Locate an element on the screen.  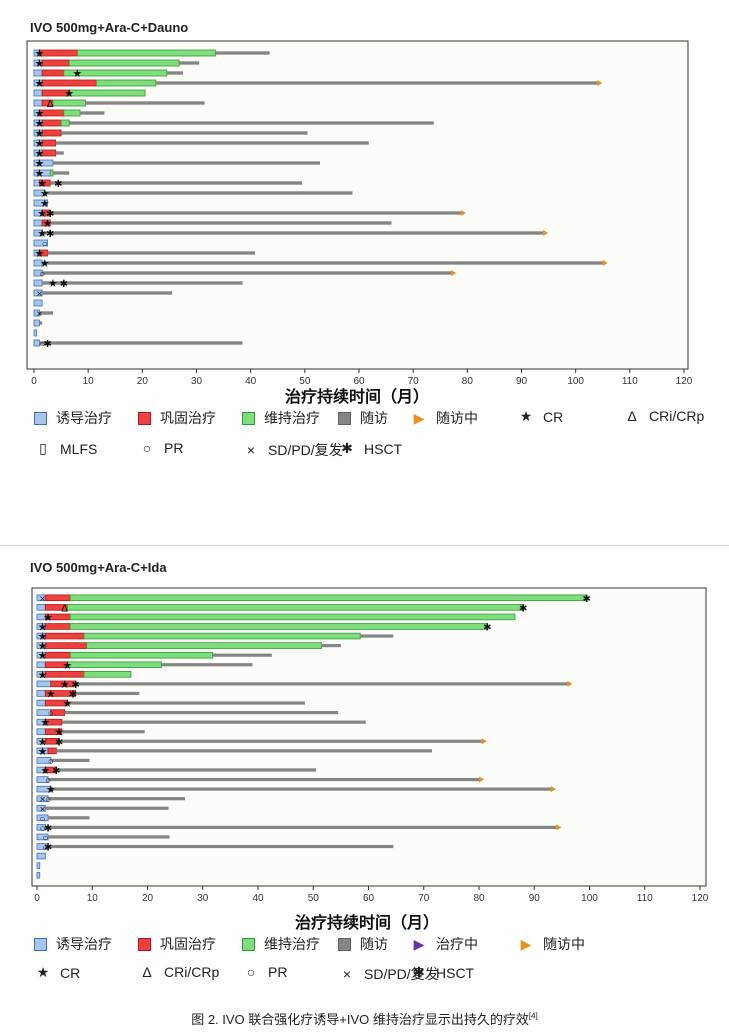
x-tick-label: 30 is located at coordinates (197, 381).